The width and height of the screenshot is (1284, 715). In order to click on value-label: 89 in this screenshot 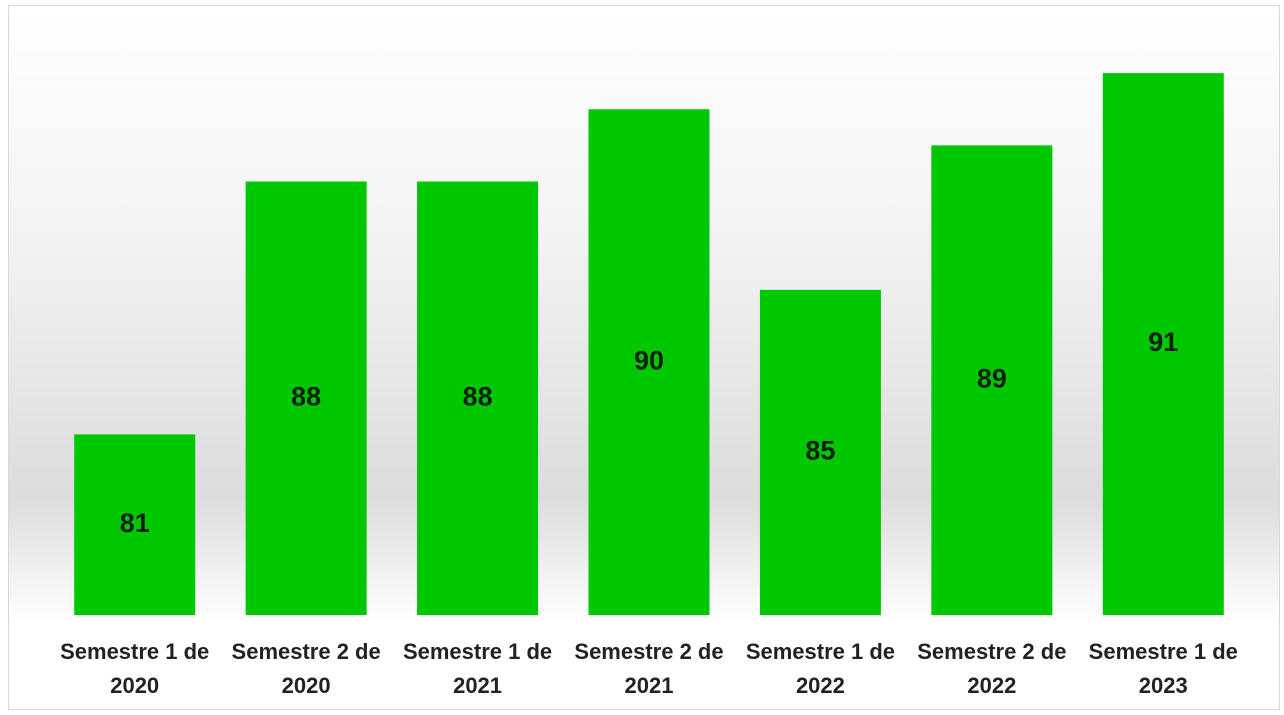, I will do `click(992, 378)`.